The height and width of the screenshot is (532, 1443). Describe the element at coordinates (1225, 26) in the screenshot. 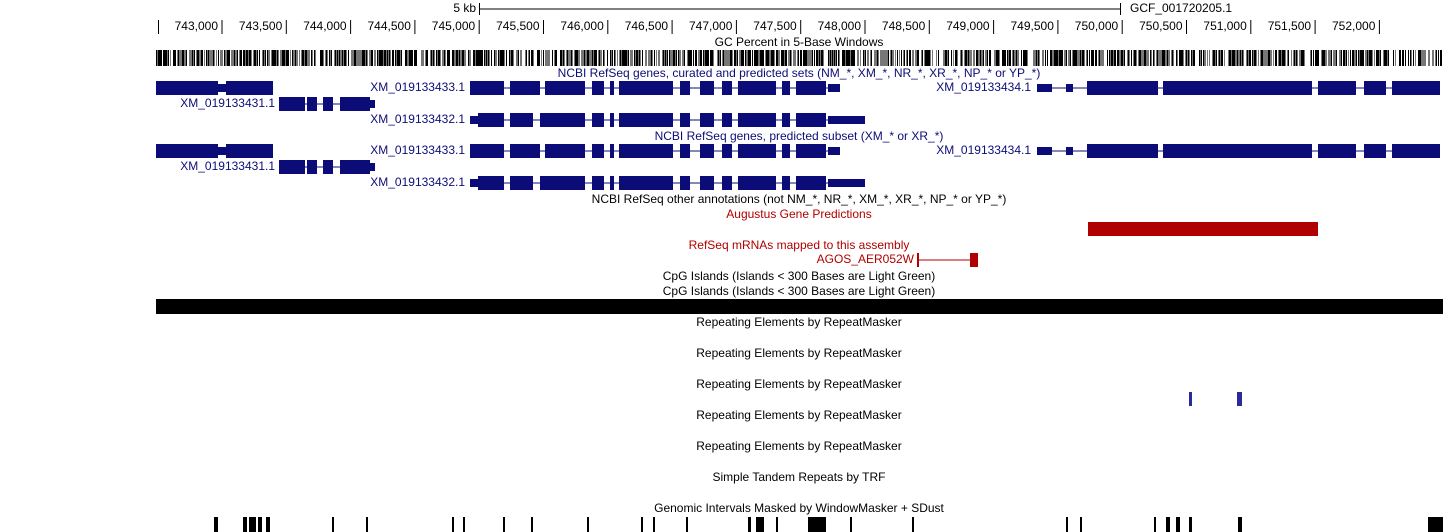

I see `ruler-label: 751,000` at that location.